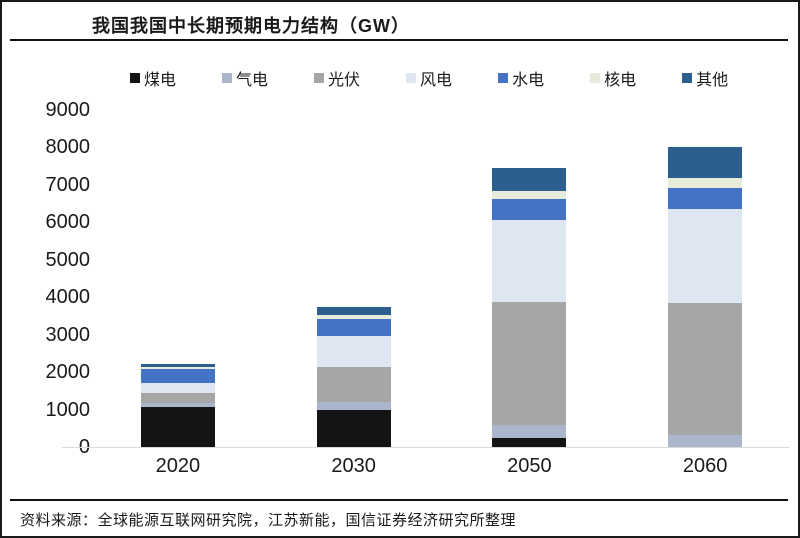 The image size is (800, 538). Describe the element at coordinates (529, 261) in the screenshot. I see `bar-segment-2050-风电` at that location.